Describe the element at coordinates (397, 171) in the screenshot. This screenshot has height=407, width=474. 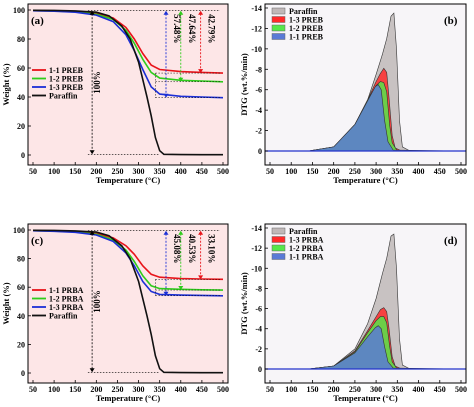
I see `x-tick-label: 350` at that location.